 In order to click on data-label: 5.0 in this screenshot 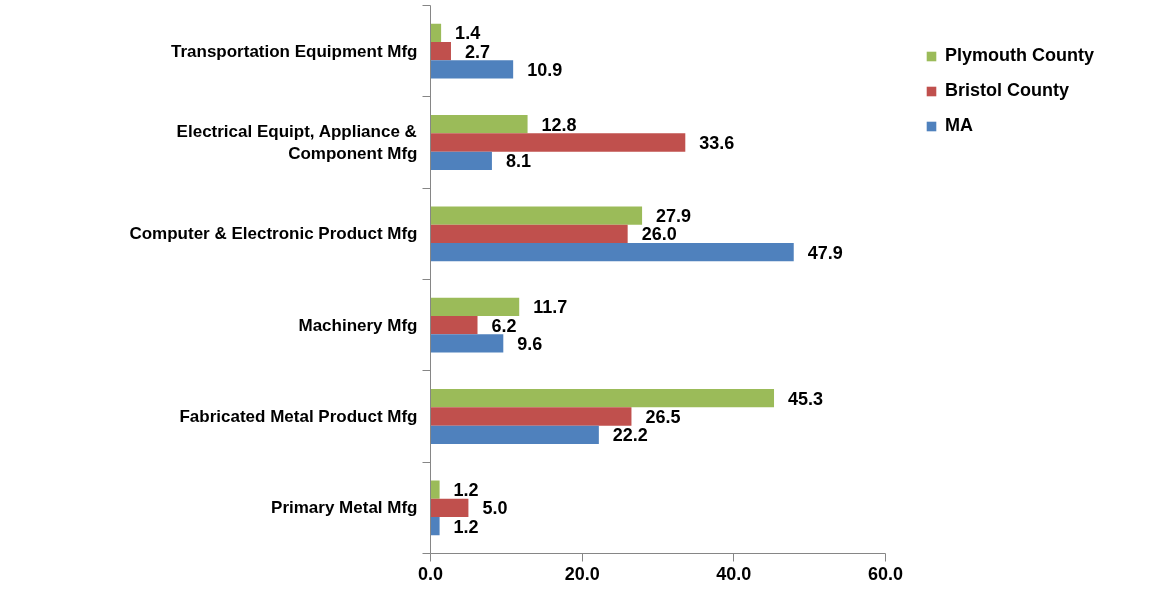, I will do `click(495, 508)`.